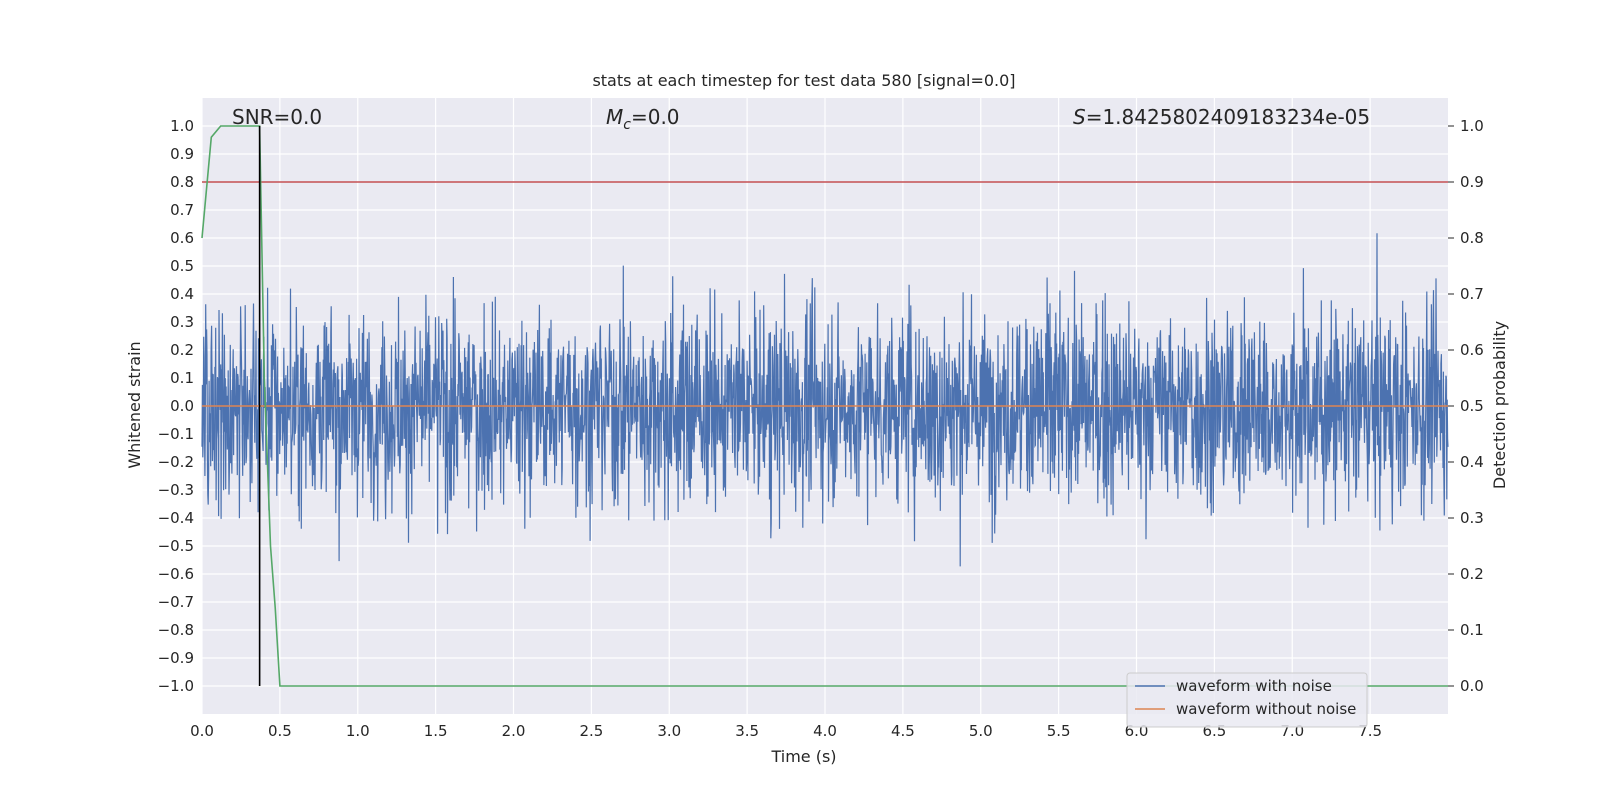 The height and width of the screenshot is (800, 1600). Describe the element at coordinates (514, 731) in the screenshot. I see `x-tick-label: 2.0` at that location.